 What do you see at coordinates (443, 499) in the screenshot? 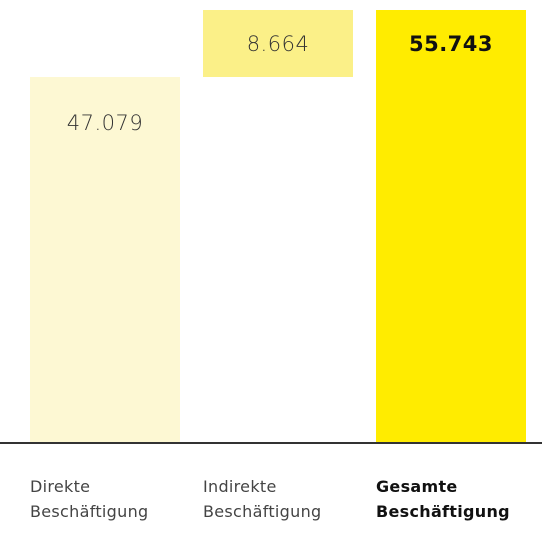
I see `category-label: Gesamte Beschäftigung` at bounding box center [443, 499].